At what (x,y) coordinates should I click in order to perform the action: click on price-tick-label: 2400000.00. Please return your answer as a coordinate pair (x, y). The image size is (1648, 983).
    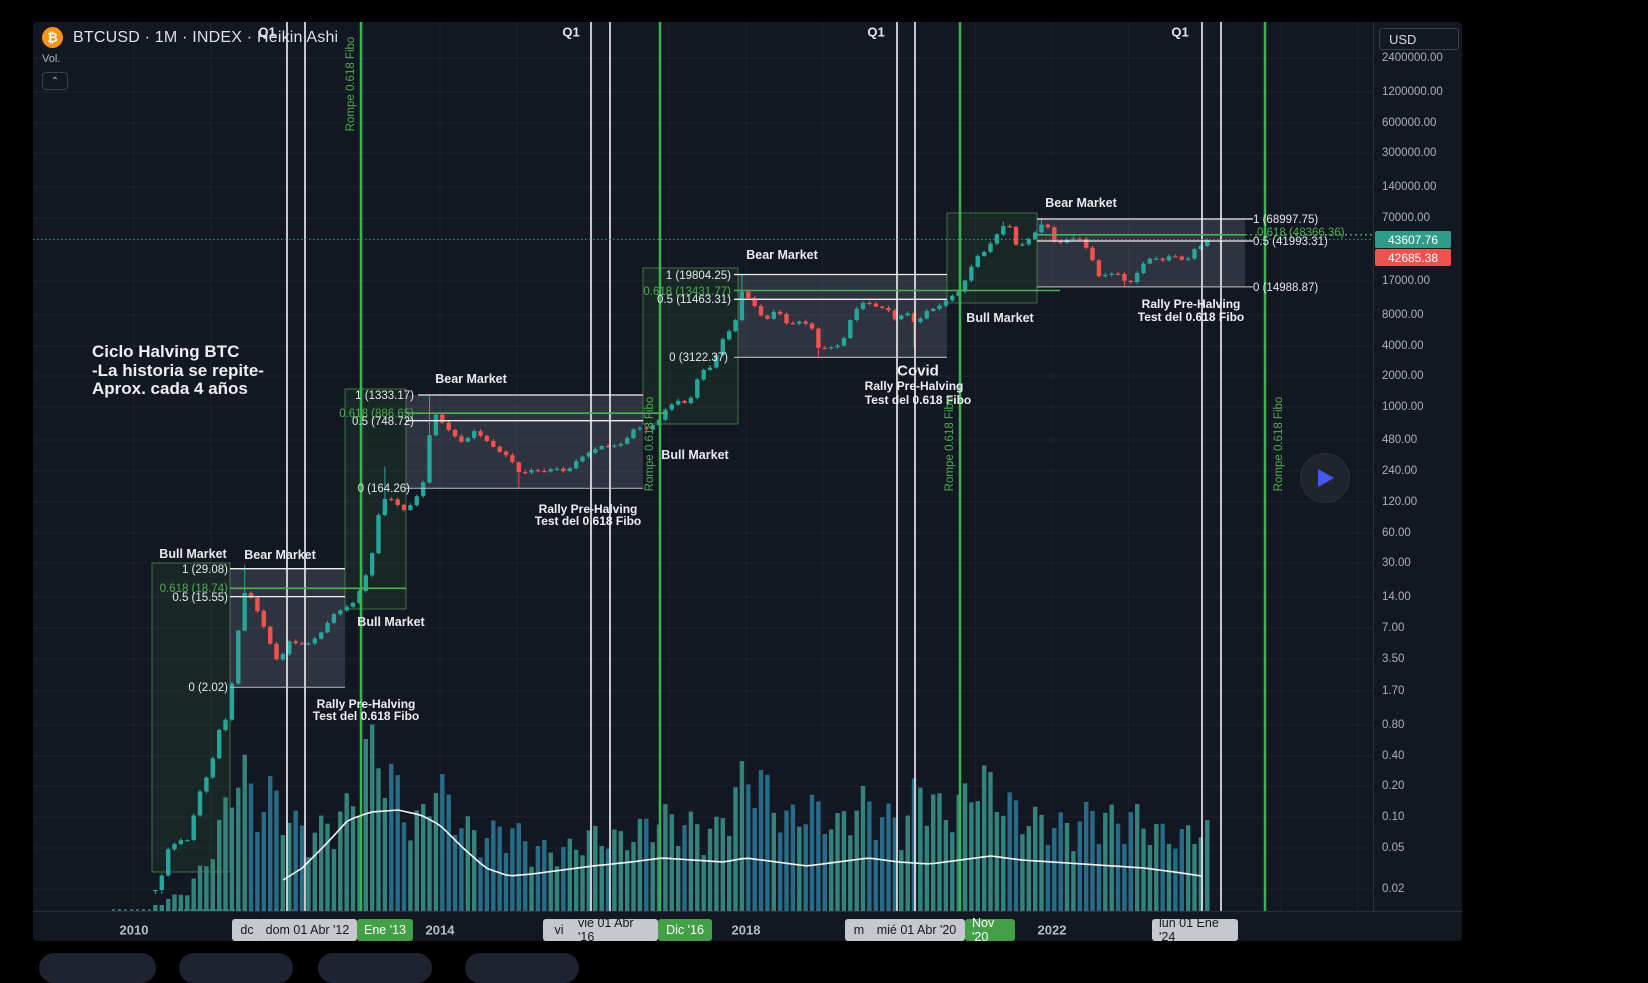
    Looking at the image, I should click on (1412, 58).